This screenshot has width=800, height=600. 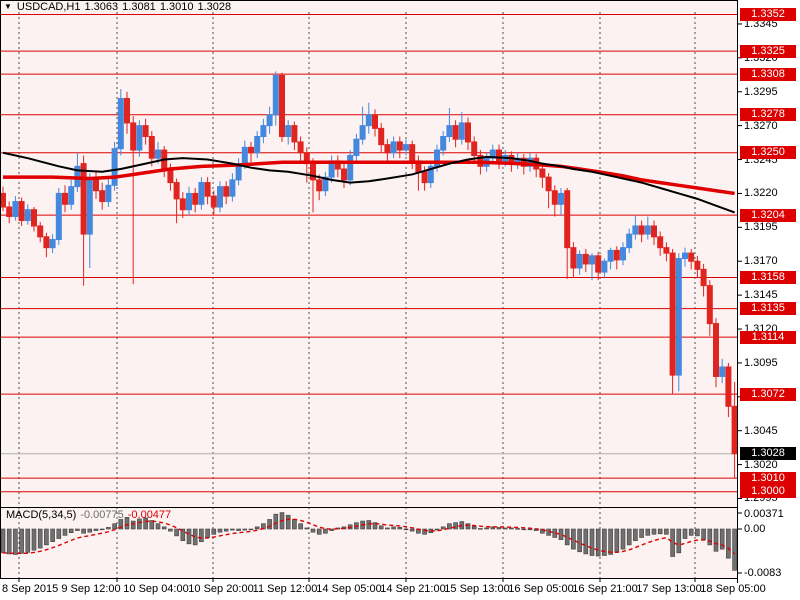 What do you see at coordinates (761, 193) in the screenshot?
I see `price-axis-label: 1.3220` at bounding box center [761, 193].